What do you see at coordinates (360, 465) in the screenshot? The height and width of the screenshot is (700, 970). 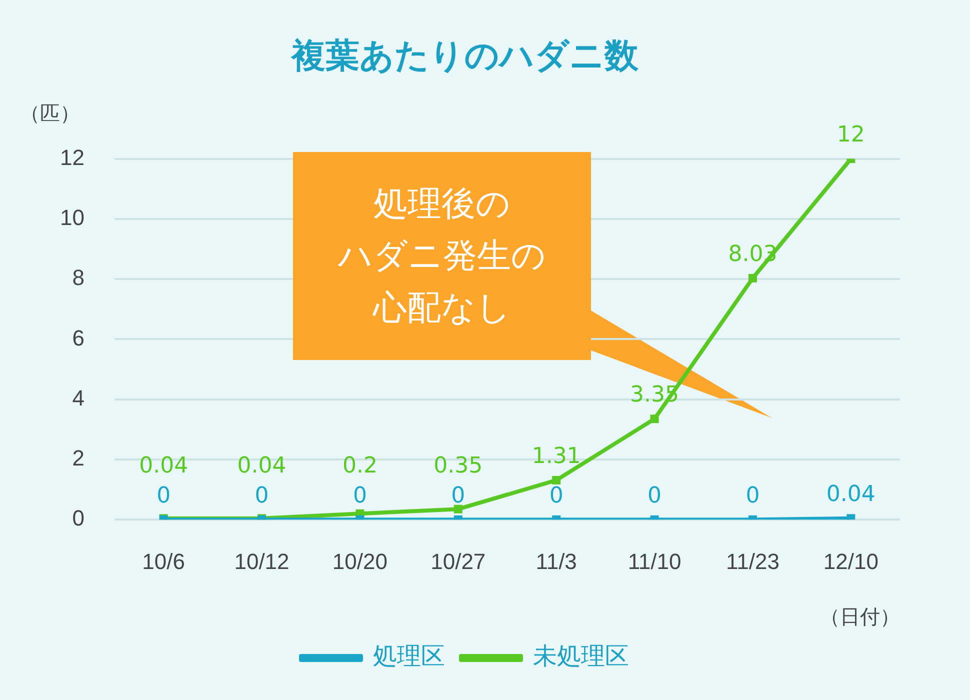 I see `data-label: 0.2` at bounding box center [360, 465].